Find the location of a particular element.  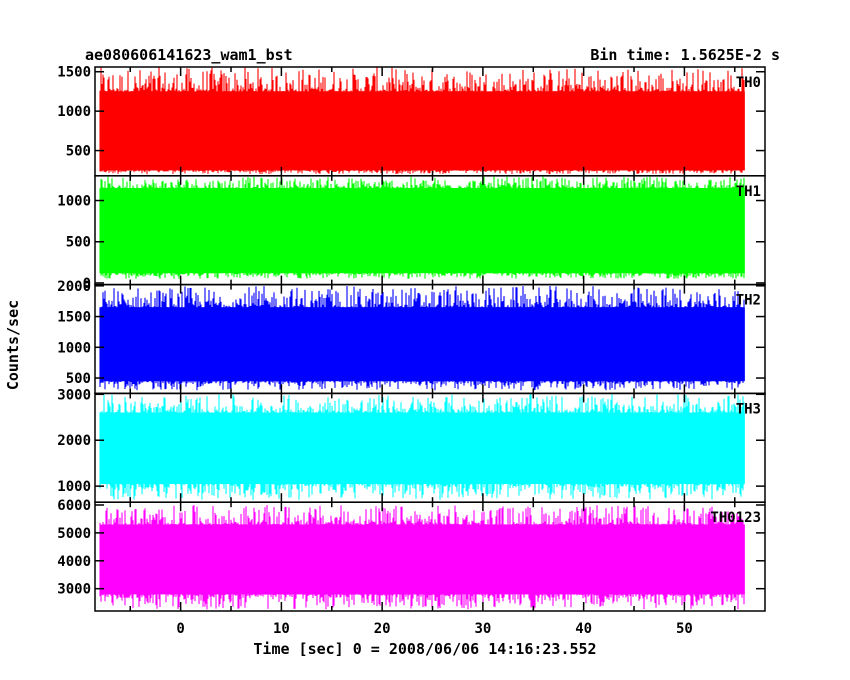

panel-th0123: 3000 4000 5000 6000 TH0123 is located at coordinates (411, 555).